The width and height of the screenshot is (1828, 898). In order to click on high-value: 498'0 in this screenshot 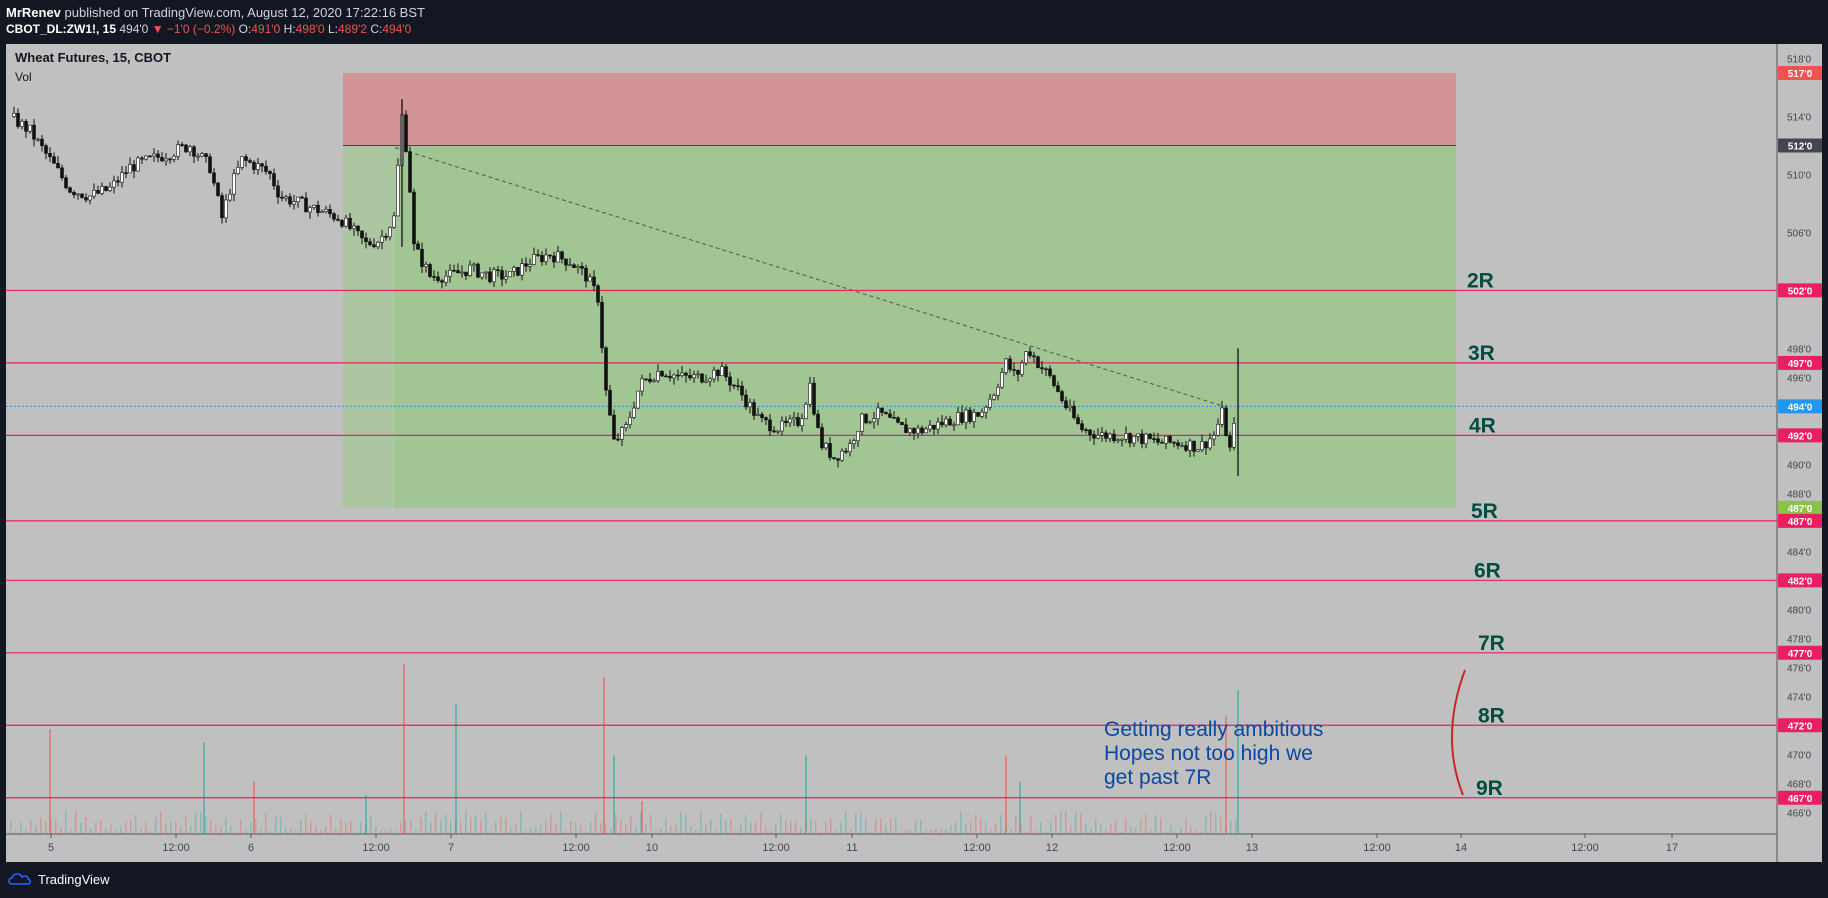, I will do `click(310, 29)`.